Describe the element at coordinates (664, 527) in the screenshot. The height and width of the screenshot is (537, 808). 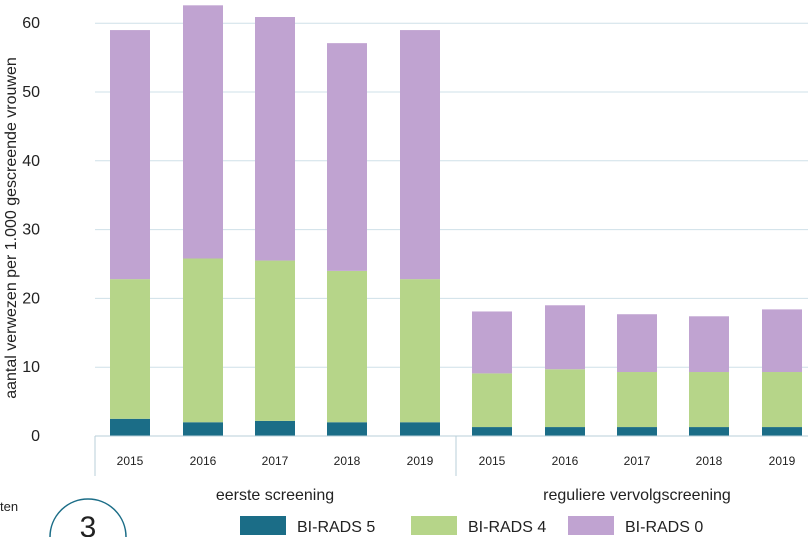
I see `legend-label: BI-RADS 0` at that location.